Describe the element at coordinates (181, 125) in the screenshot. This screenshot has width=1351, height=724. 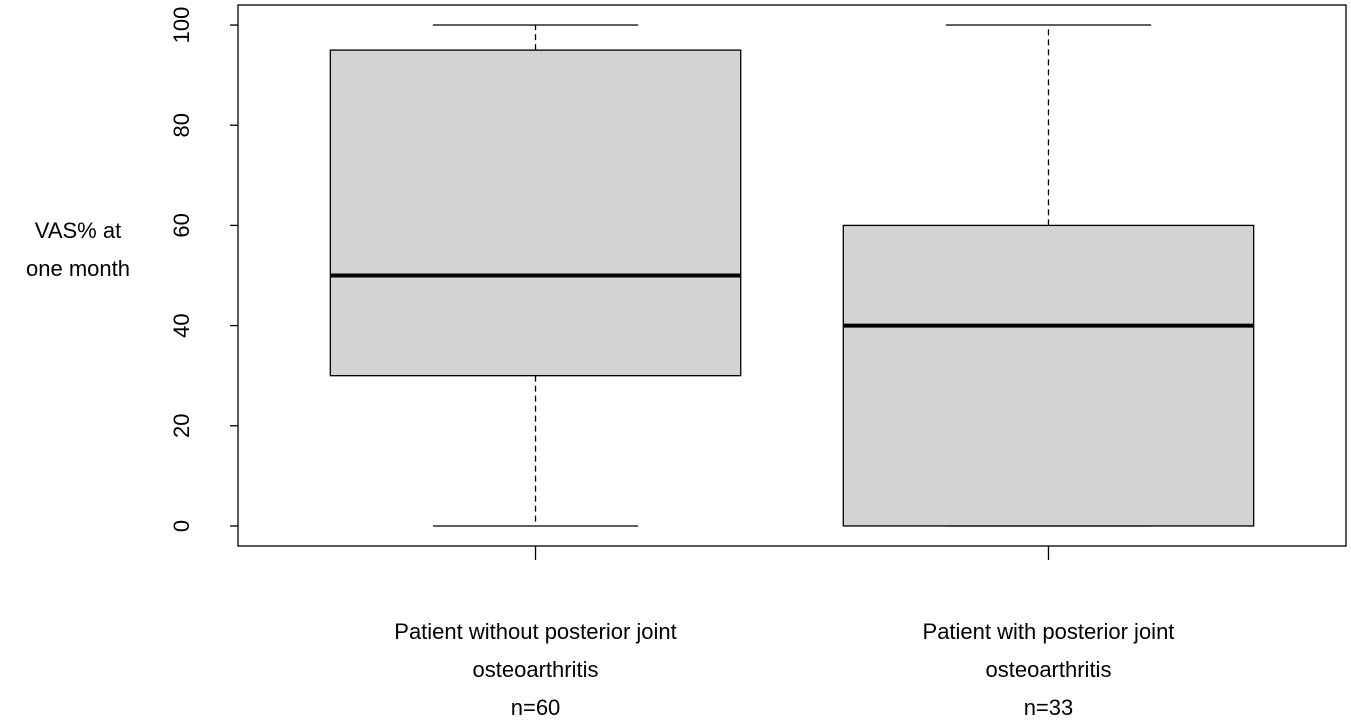
I see `y-tick-label: 80` at that location.